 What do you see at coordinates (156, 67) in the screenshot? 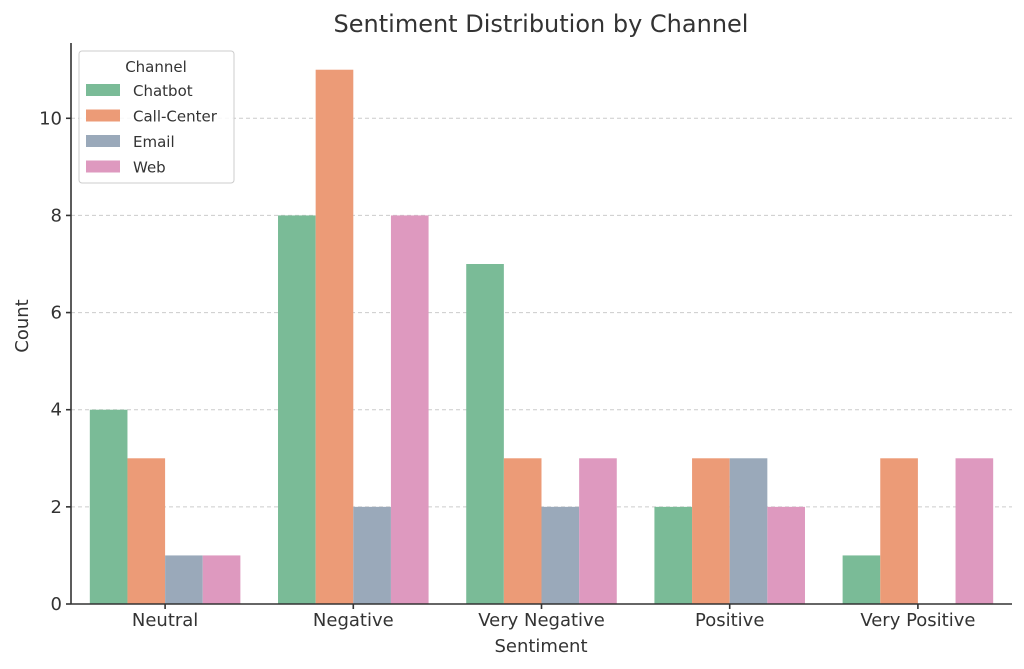
I see `legend-title: Channel` at bounding box center [156, 67].